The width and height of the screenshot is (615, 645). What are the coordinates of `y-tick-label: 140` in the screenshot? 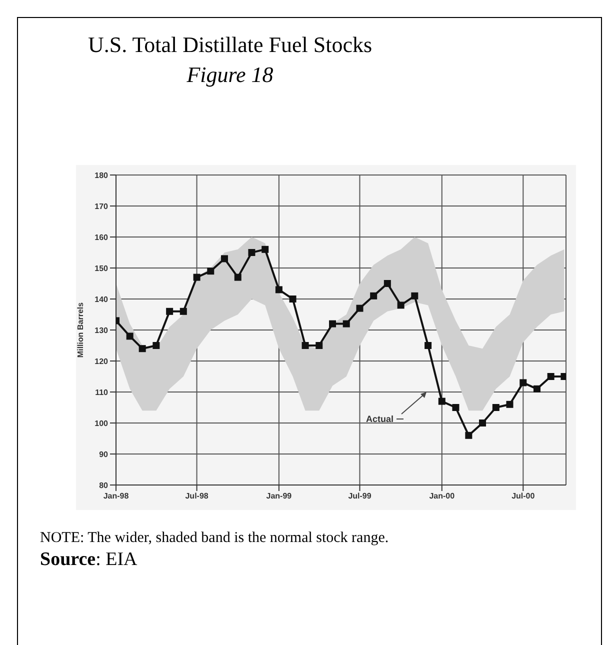 It's located at (101, 299).